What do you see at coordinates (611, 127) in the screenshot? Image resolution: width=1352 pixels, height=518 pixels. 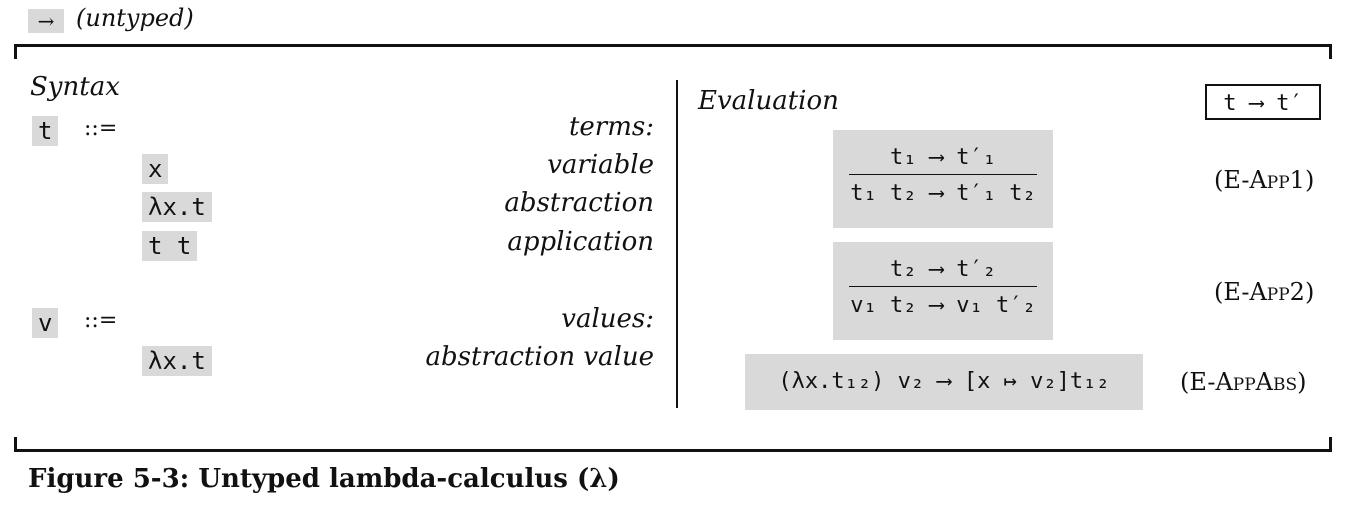 I see `terms-heading: terms:` at bounding box center [611, 127].